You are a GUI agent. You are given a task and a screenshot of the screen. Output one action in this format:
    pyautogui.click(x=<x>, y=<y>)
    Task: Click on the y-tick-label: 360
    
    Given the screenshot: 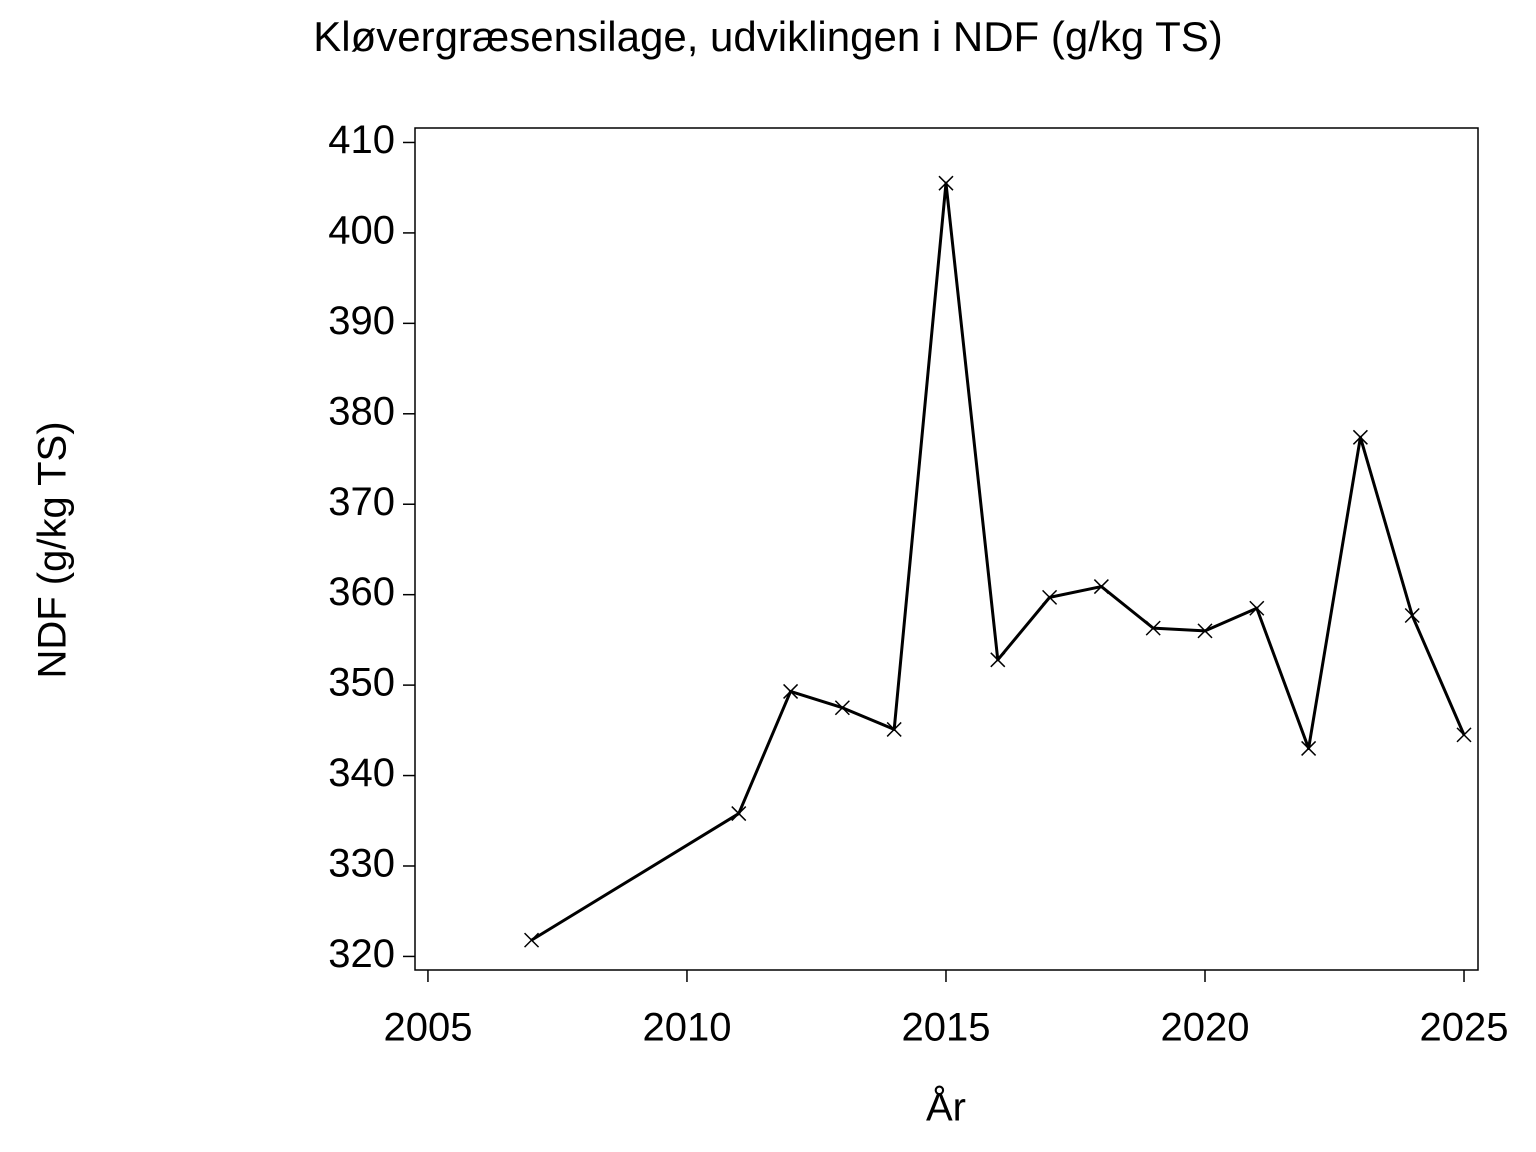 What is the action you would take?
    pyautogui.click(x=361, y=592)
    